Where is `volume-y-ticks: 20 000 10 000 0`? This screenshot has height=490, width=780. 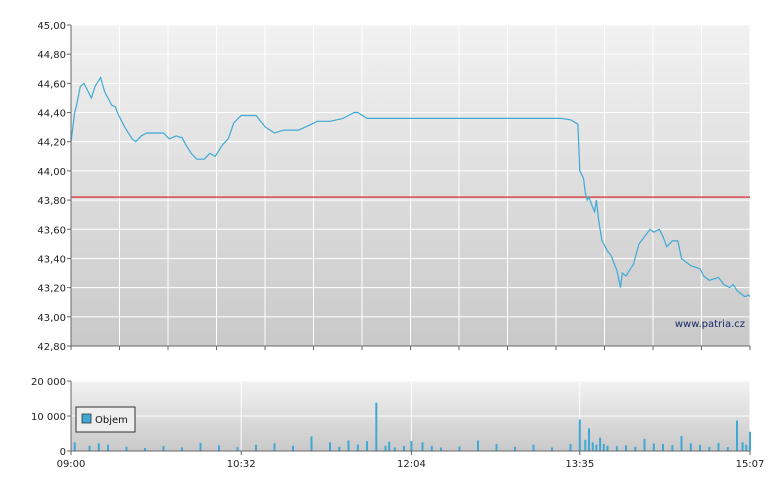
volume-y-ticks: 20 000 10 000 0 is located at coordinates (51, 417).